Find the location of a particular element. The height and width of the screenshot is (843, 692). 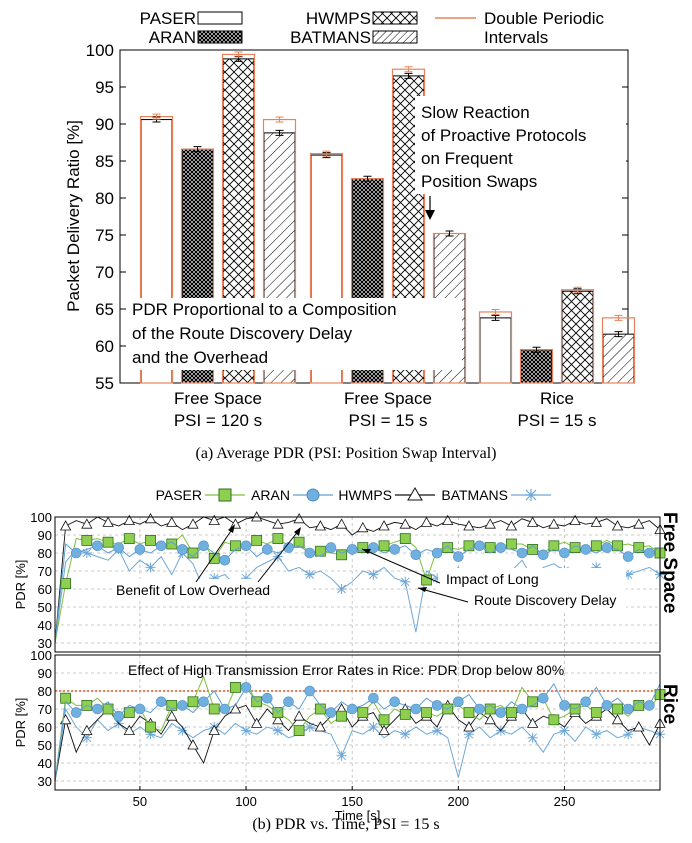

bar-y-tick-label: 60 is located at coordinates (104, 346).